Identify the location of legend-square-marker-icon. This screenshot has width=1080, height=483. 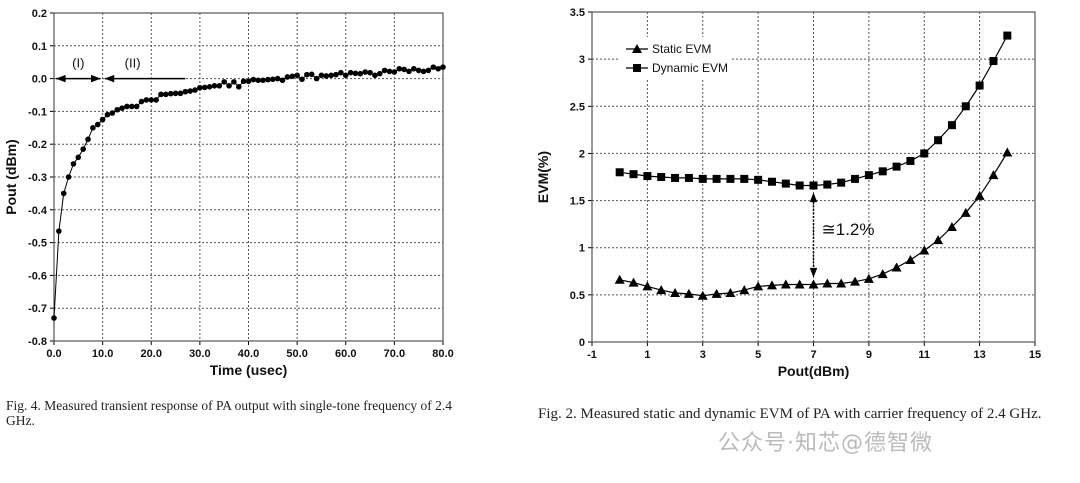
(637, 68).